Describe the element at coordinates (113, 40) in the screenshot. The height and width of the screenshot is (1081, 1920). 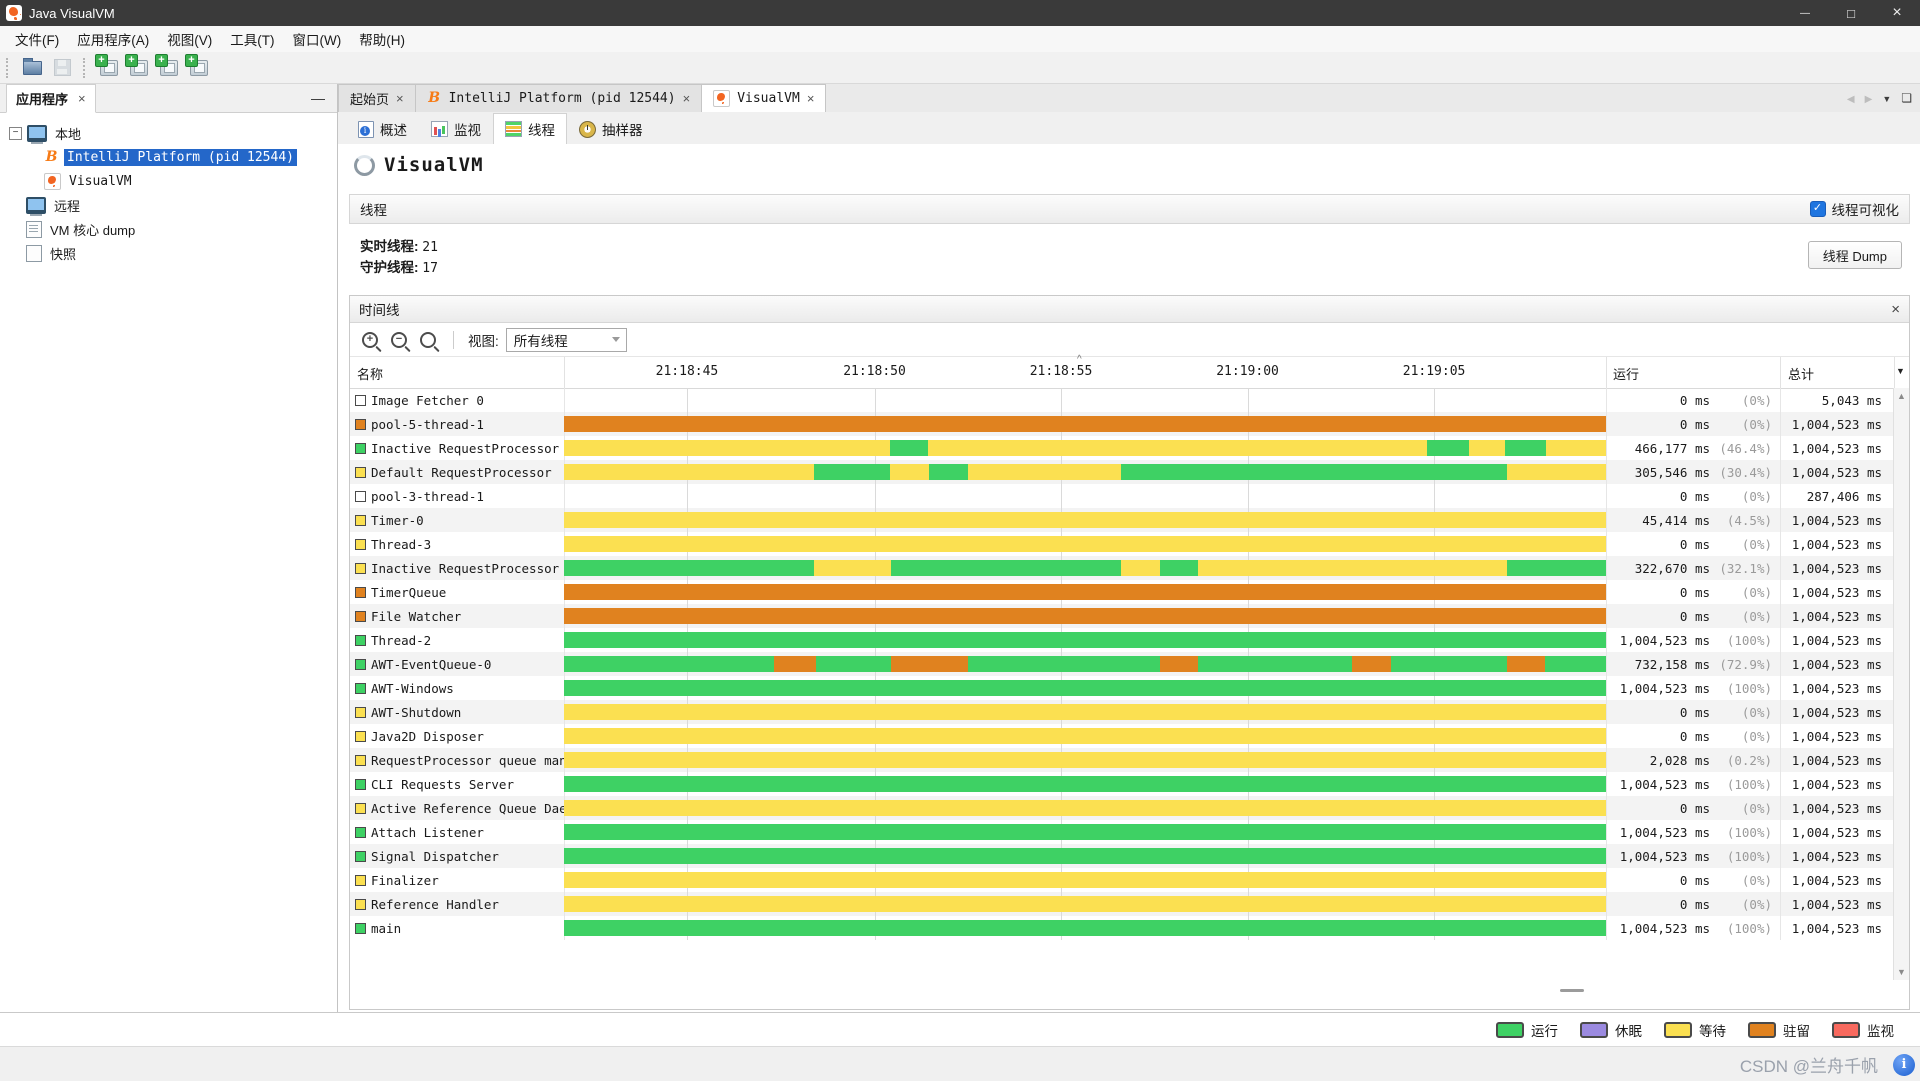
I see `menu-item-2: 应用程序(A)` at that location.